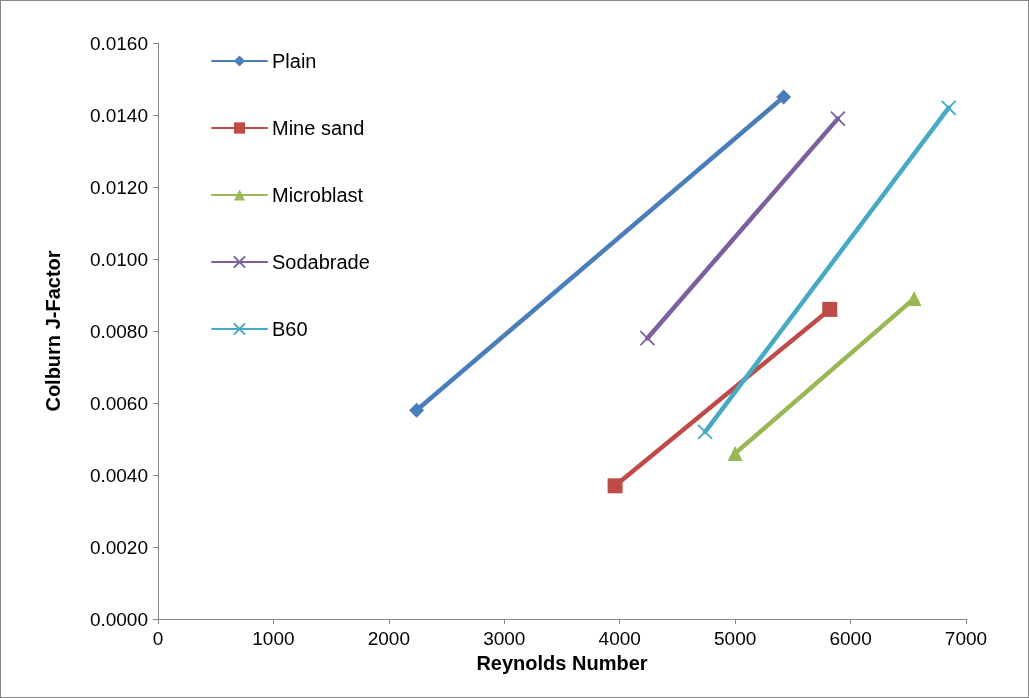 Image resolution: width=1029 pixels, height=698 pixels. Describe the element at coordinates (562, 662) in the screenshot. I see `x-axis-title: Reynolds Number` at that location.